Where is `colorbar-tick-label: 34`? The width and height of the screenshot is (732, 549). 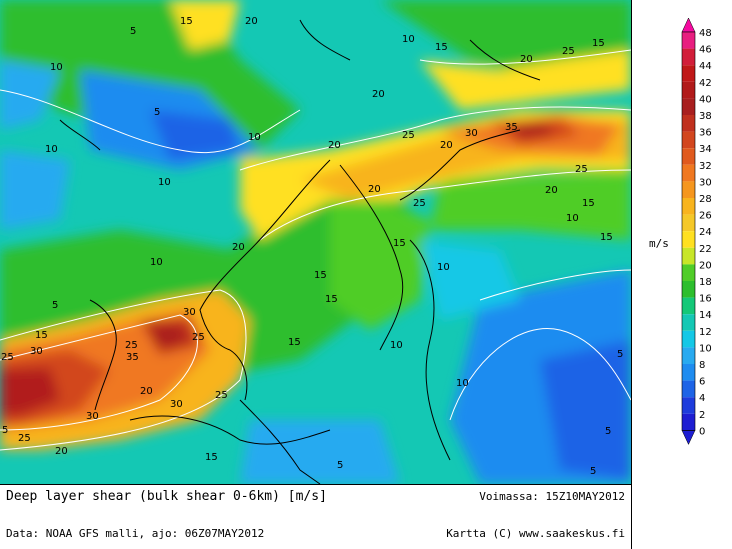
colorbar-tick-label: 34 is located at coordinates (705, 149).